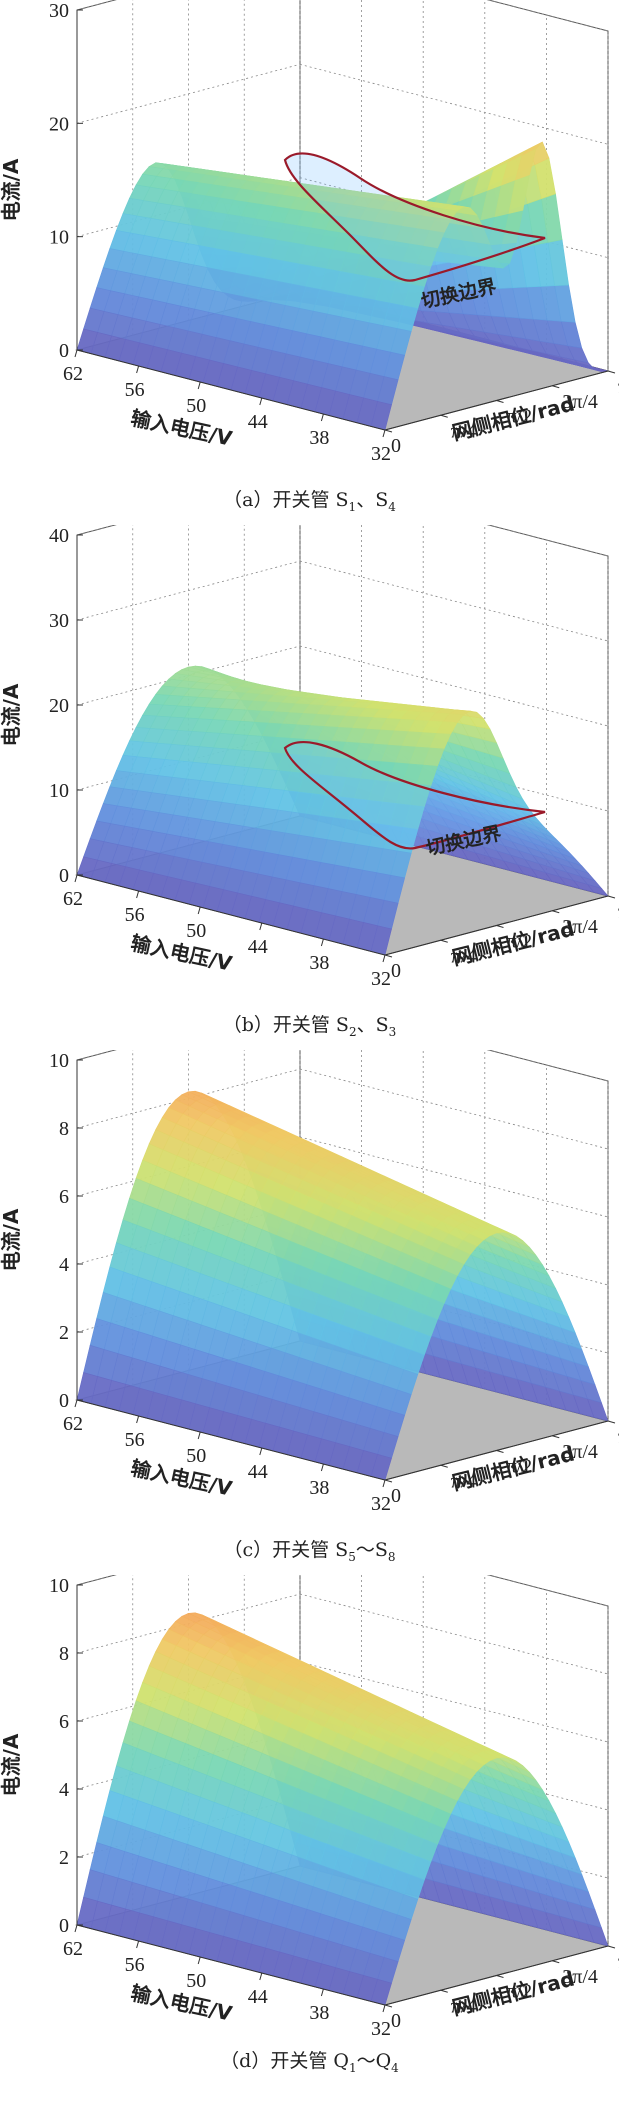 Image resolution: width=619 pixels, height=2106 pixels. Describe the element at coordinates (342, 286) in the screenshot. I see `surface-mesh` at that location.